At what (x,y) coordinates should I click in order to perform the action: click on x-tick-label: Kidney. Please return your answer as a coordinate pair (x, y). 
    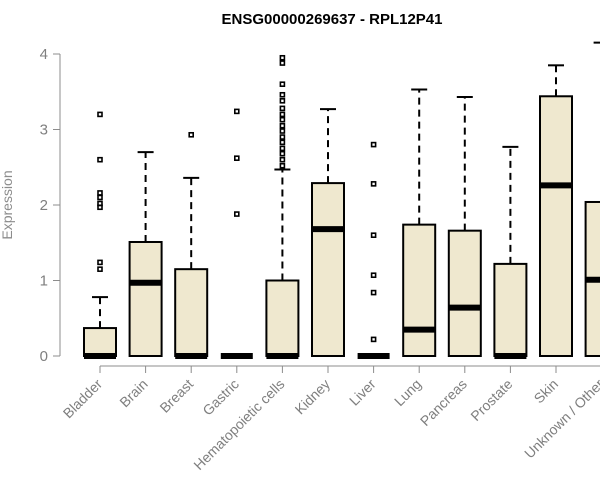
    Looking at the image, I should click on (313, 397).